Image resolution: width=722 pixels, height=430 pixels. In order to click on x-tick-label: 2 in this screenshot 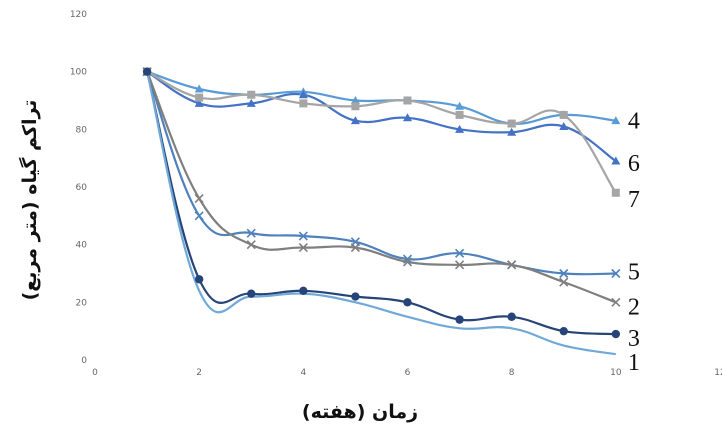, I will do `click(199, 373)`.